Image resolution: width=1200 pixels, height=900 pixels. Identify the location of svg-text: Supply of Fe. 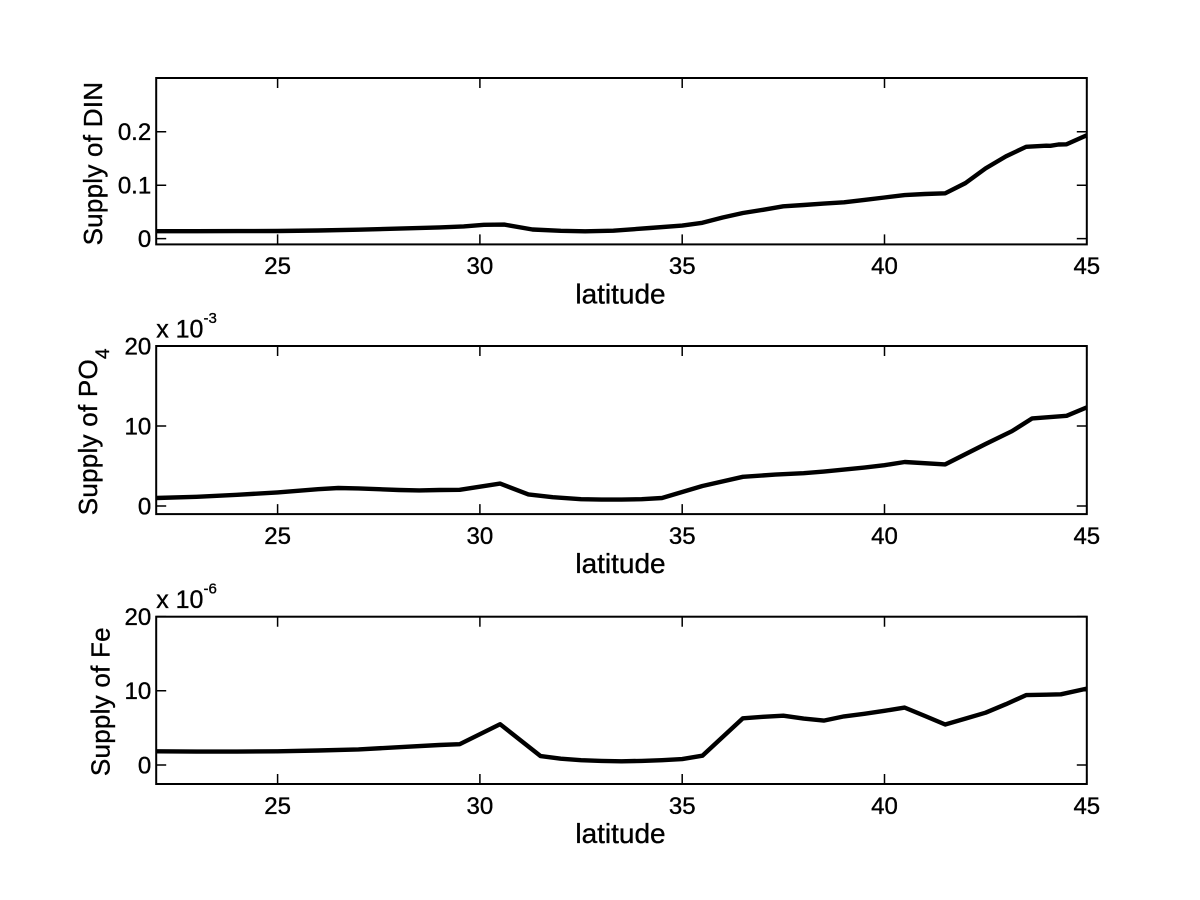
(100, 701).